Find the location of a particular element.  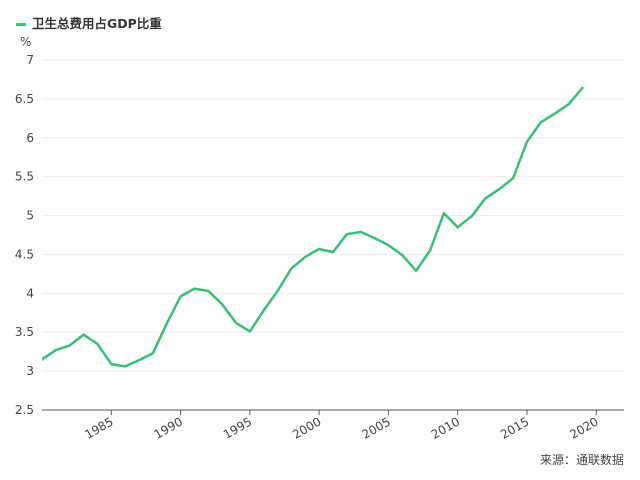

x-tick-label: 2010 is located at coordinates (445, 427).